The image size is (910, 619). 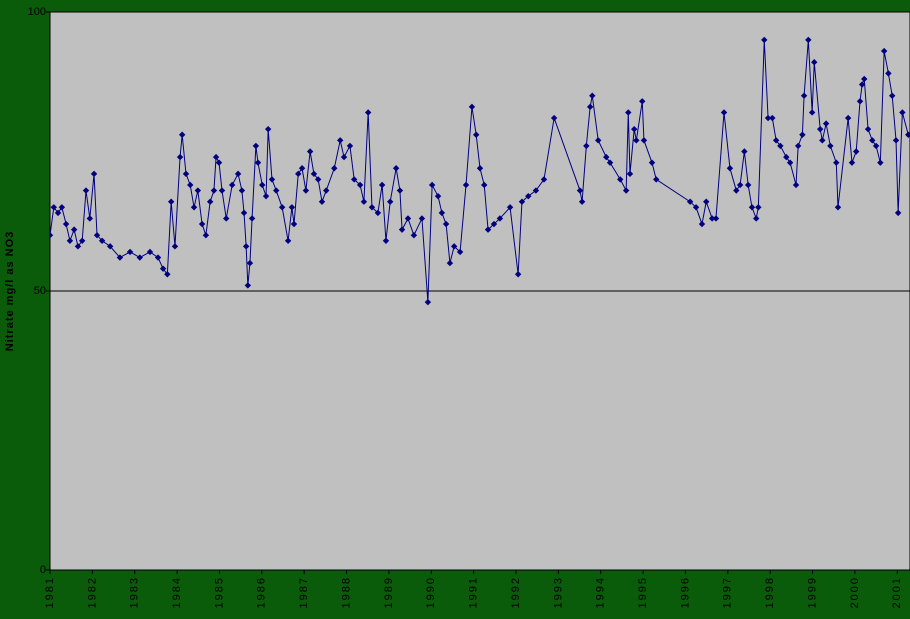 What do you see at coordinates (728, 592) in the screenshot?
I see `x-tick-label: 1997` at bounding box center [728, 592].